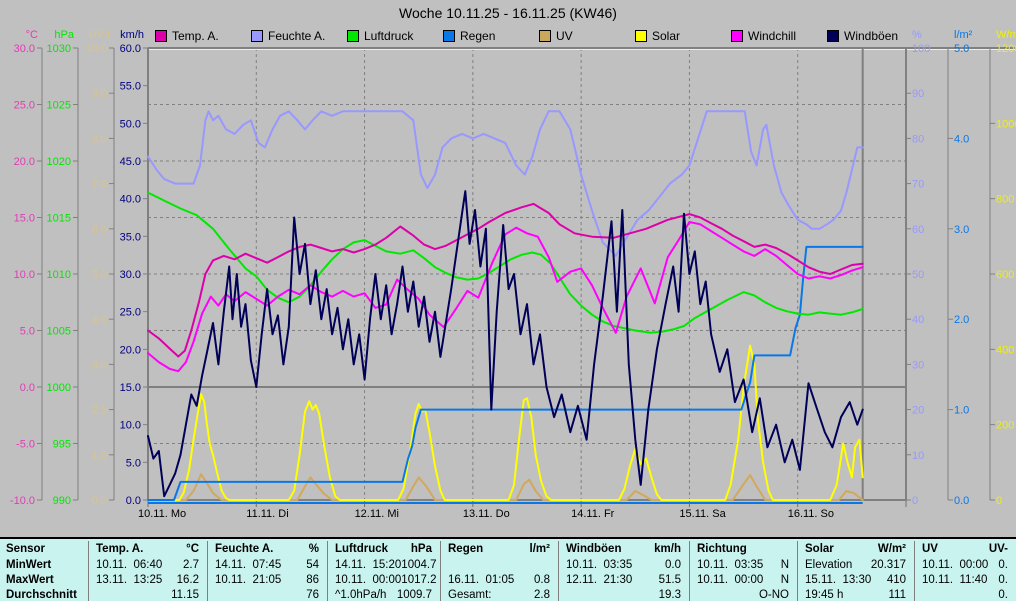 This screenshot has height=601, width=1016. I want to click on stat-cell: 15.11. 13:30 410, so click(855, 580).